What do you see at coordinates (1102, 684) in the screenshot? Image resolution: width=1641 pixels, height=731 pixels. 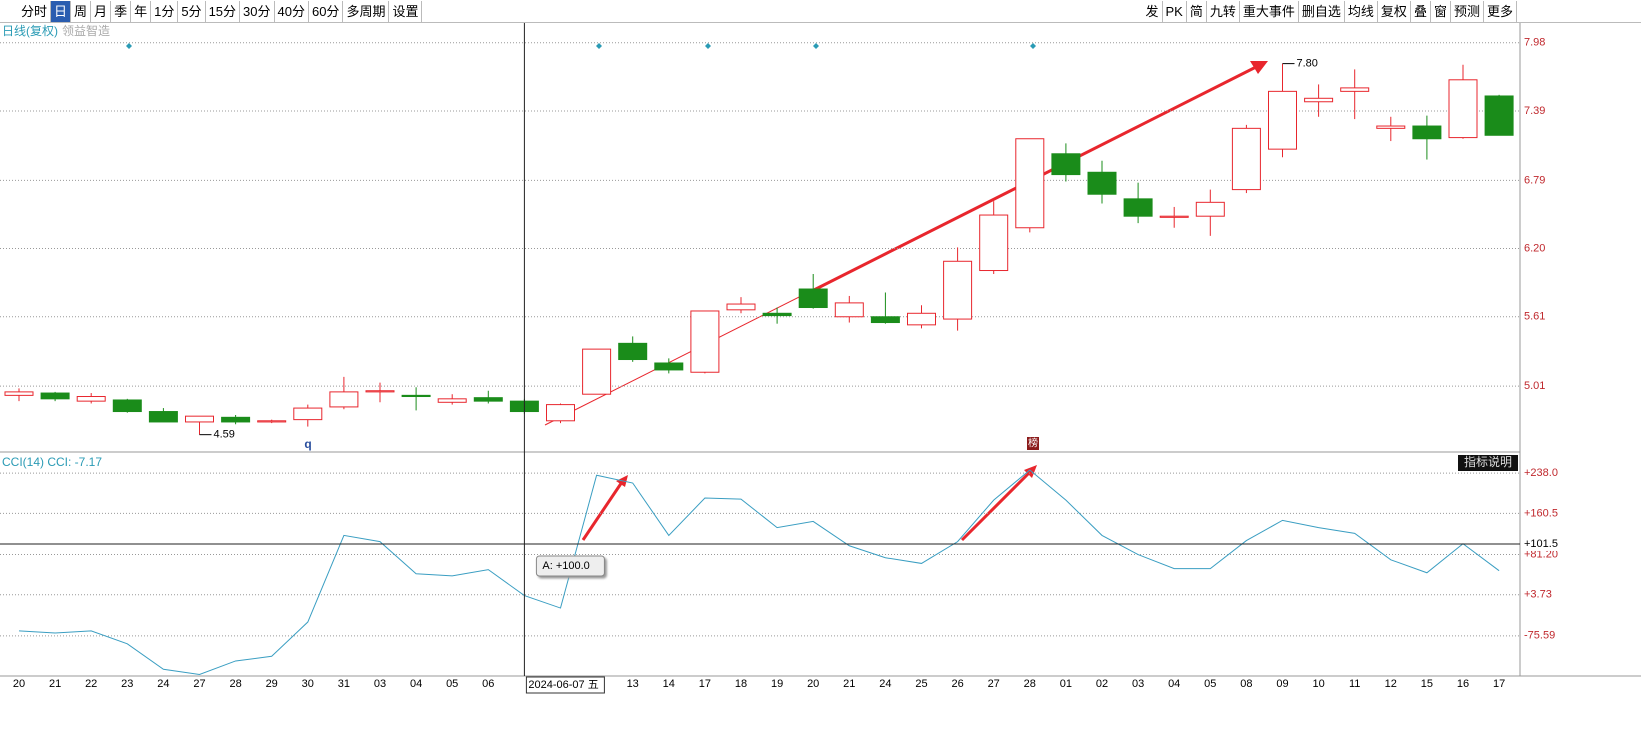 I see `x-tick-label: 02` at bounding box center [1102, 684].